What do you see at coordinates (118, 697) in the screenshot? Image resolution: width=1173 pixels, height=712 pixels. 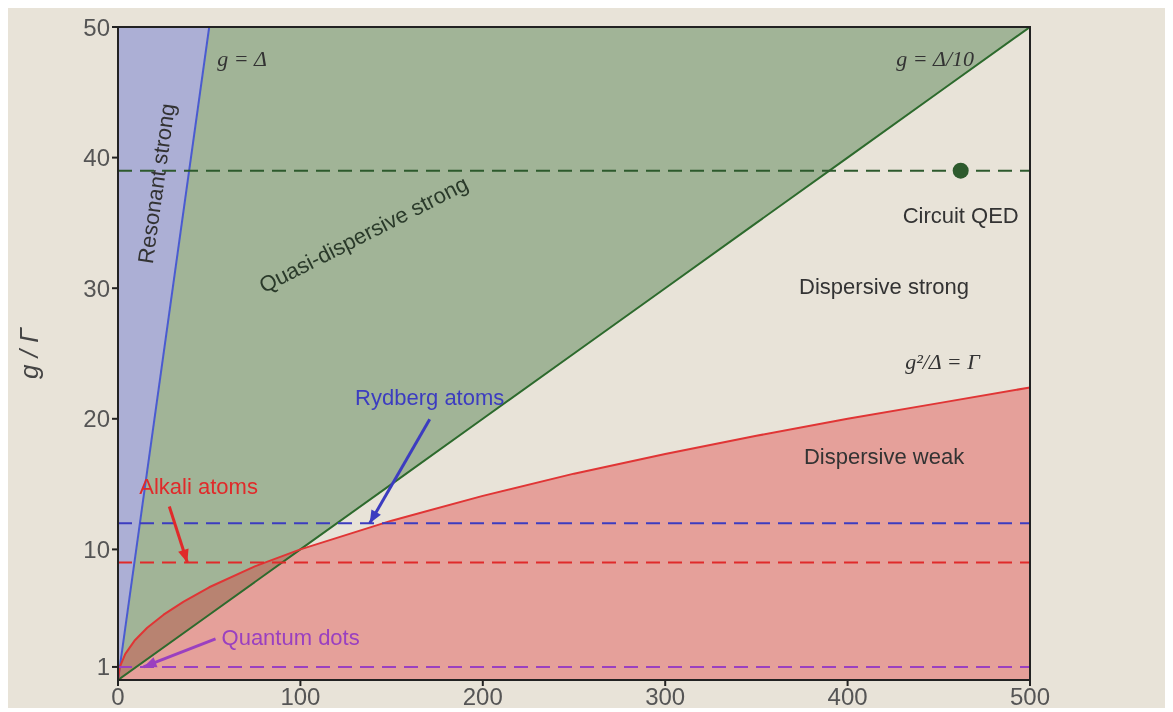 I see `x-tick-label: 0` at bounding box center [118, 697].